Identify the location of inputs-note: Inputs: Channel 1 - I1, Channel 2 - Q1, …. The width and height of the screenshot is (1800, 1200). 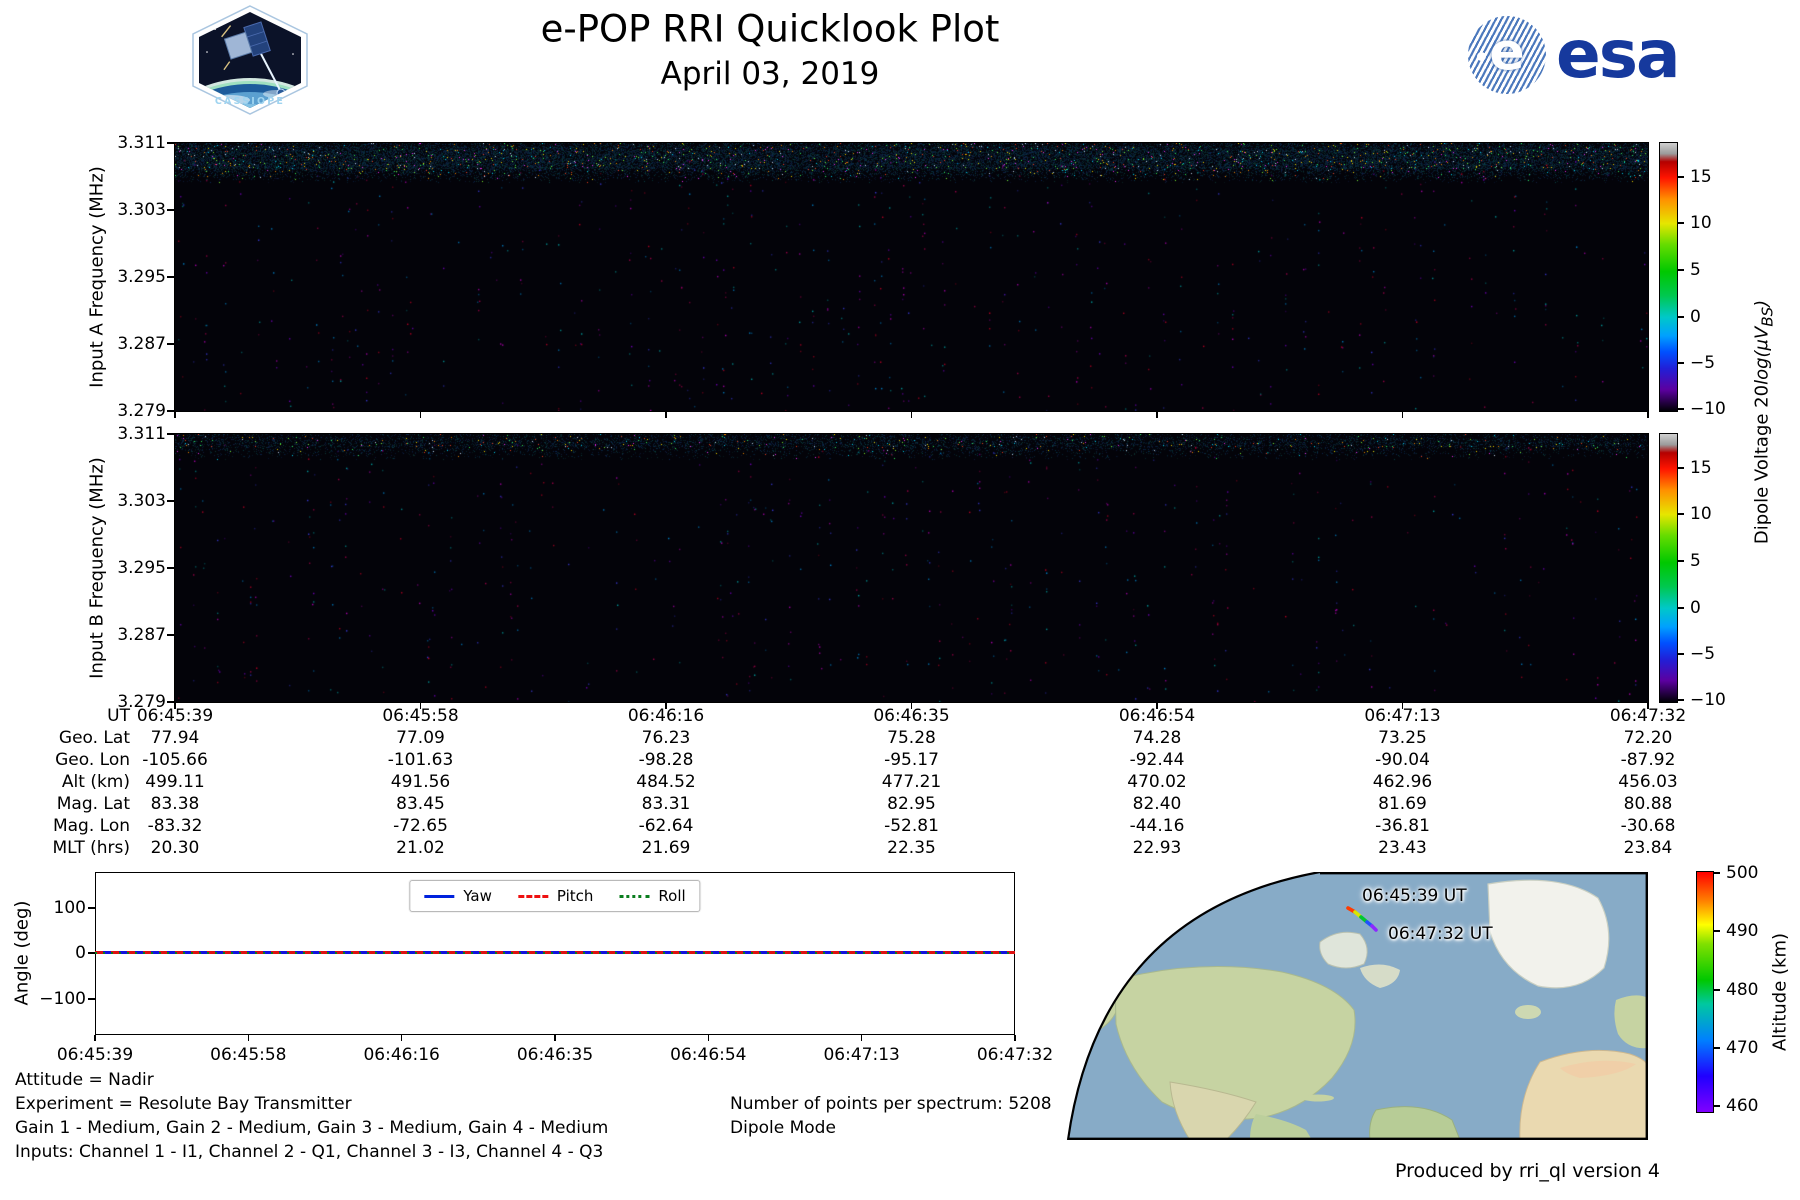
(309, 1152).